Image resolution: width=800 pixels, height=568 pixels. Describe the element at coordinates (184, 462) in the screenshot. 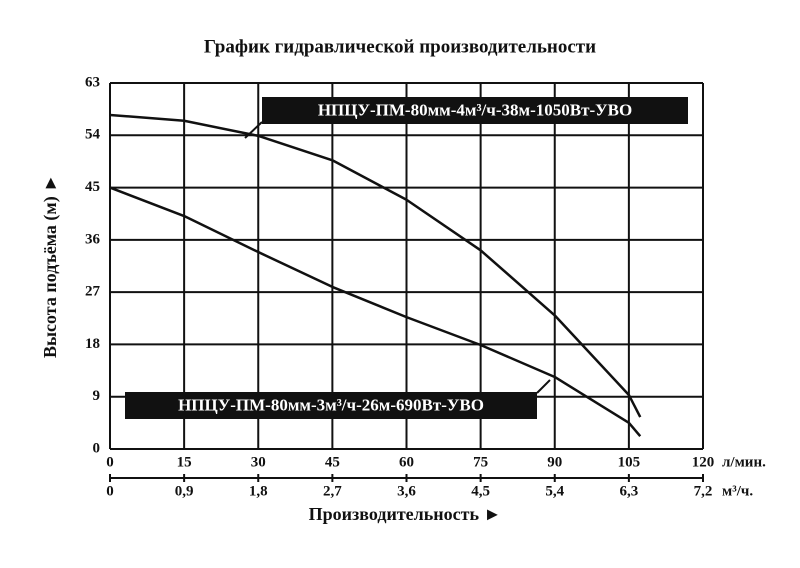

I see `x-tick-label: 15` at that location.